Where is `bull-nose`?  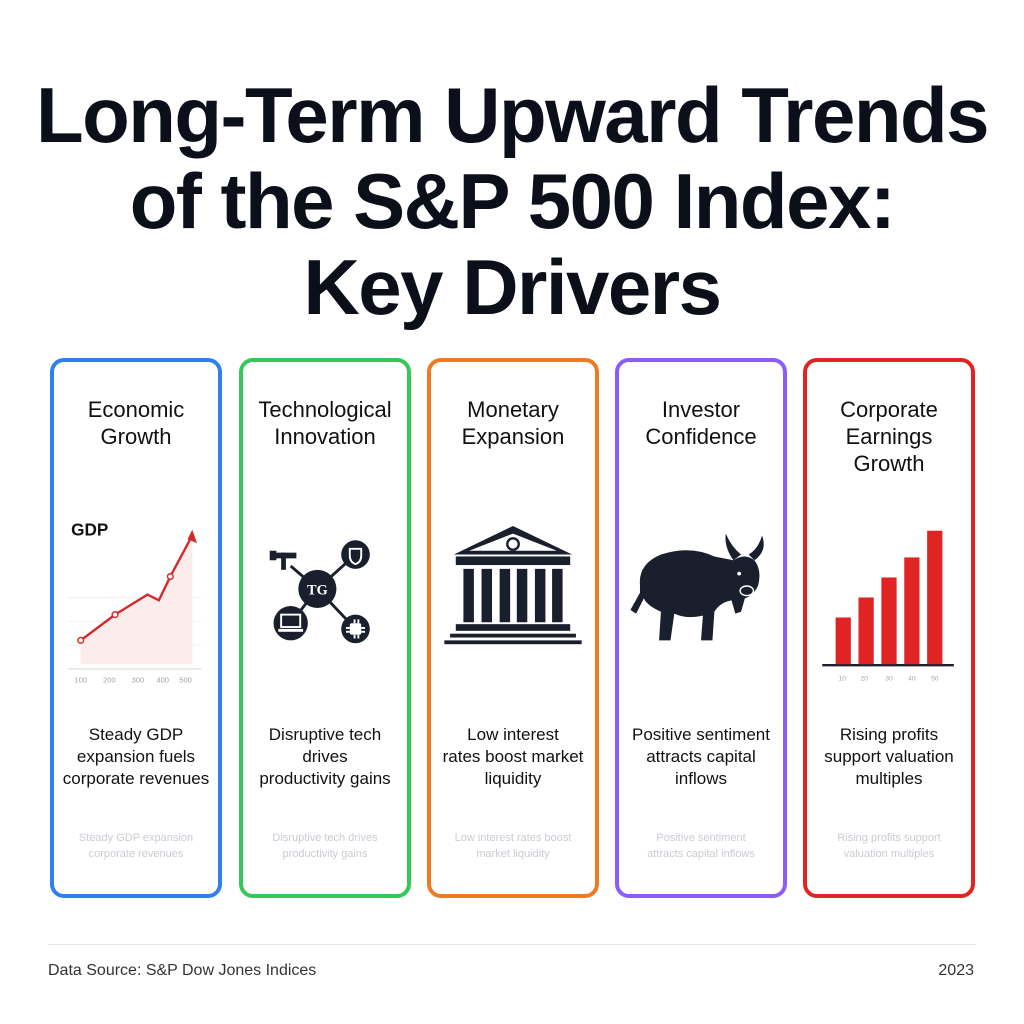
bull-nose is located at coordinates (747, 591).